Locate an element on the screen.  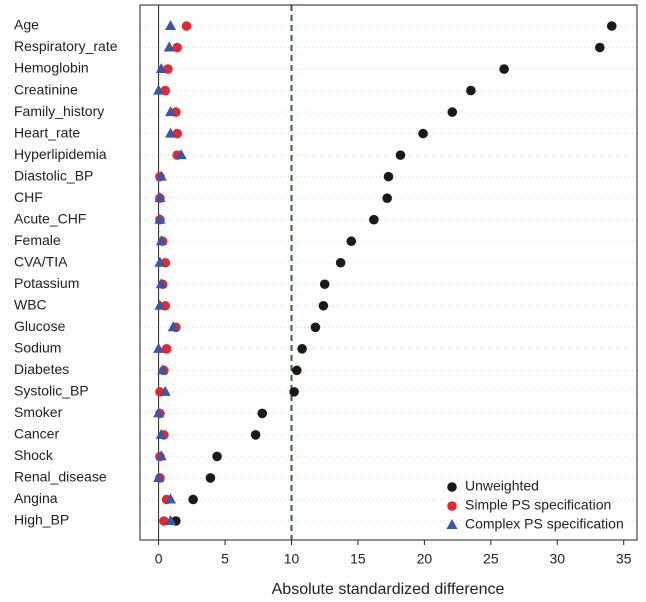
category-label: Hemoglobin is located at coordinates (51, 68).